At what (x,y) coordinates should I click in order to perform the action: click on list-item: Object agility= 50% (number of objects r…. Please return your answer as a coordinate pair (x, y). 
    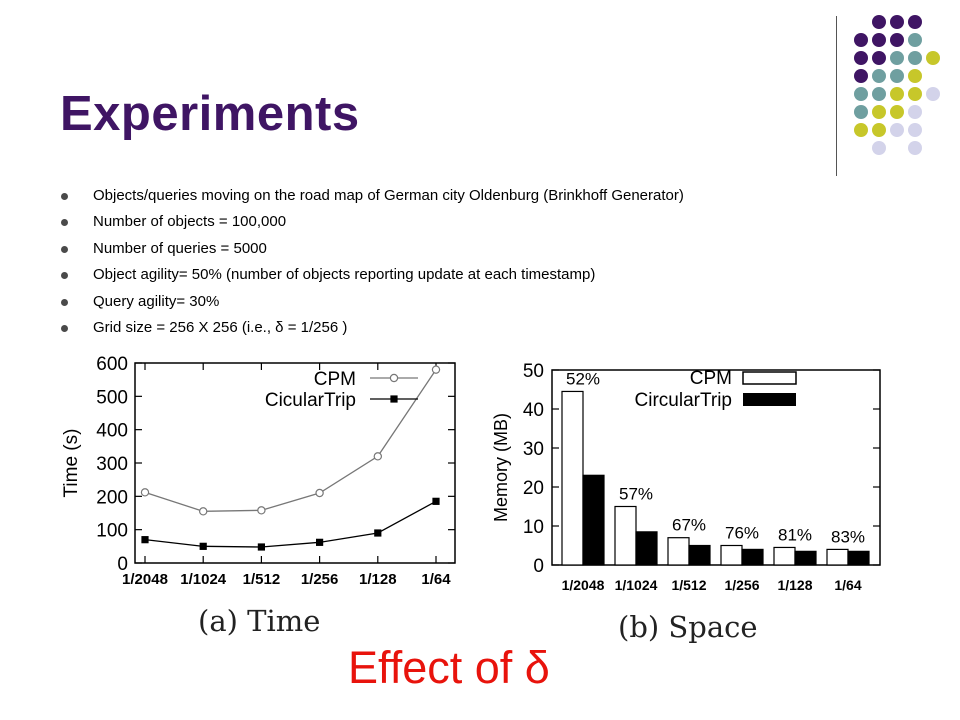
    Looking at the image, I should click on (372, 275).